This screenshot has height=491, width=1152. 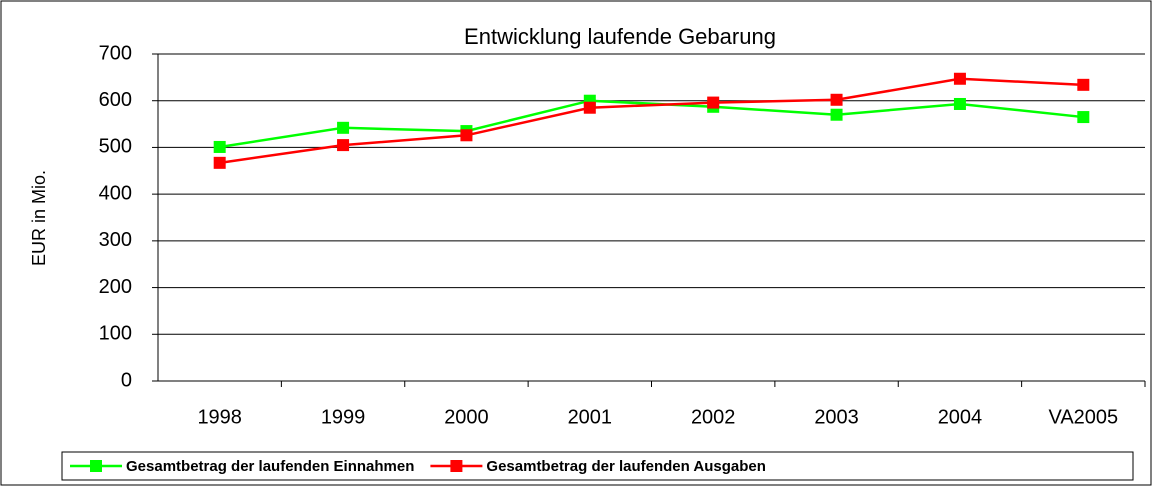 What do you see at coordinates (270, 466) in the screenshot?
I see `legend-label: Gesamtbetrag der laufenden Einnahmen` at bounding box center [270, 466].